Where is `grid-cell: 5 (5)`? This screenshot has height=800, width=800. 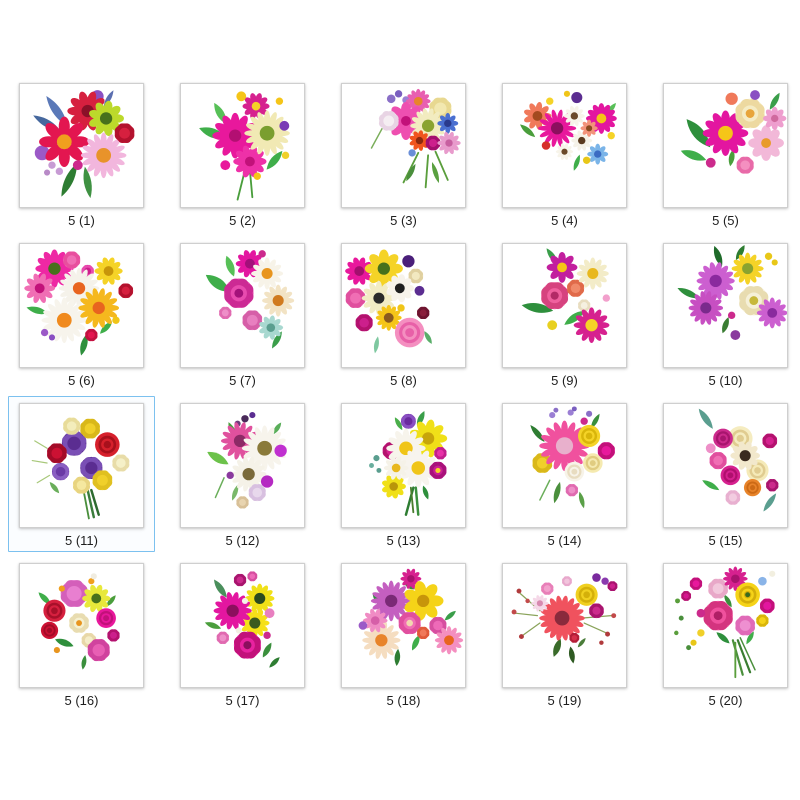 grid-cell: 5 (5) is located at coordinates (722, 156).